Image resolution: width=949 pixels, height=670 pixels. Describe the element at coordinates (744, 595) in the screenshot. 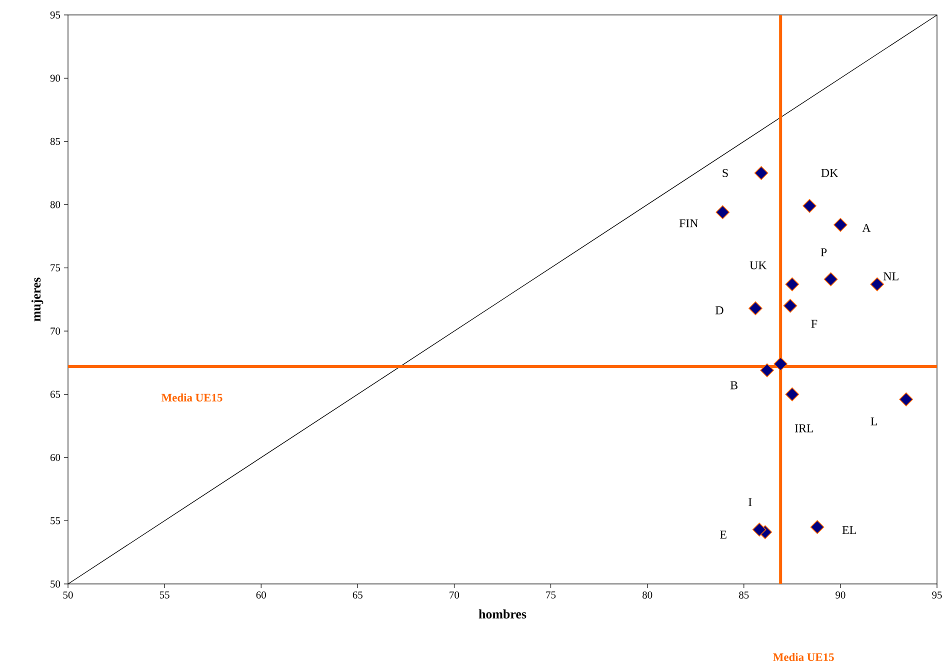

I see `x-tick-label: 85` at that location.